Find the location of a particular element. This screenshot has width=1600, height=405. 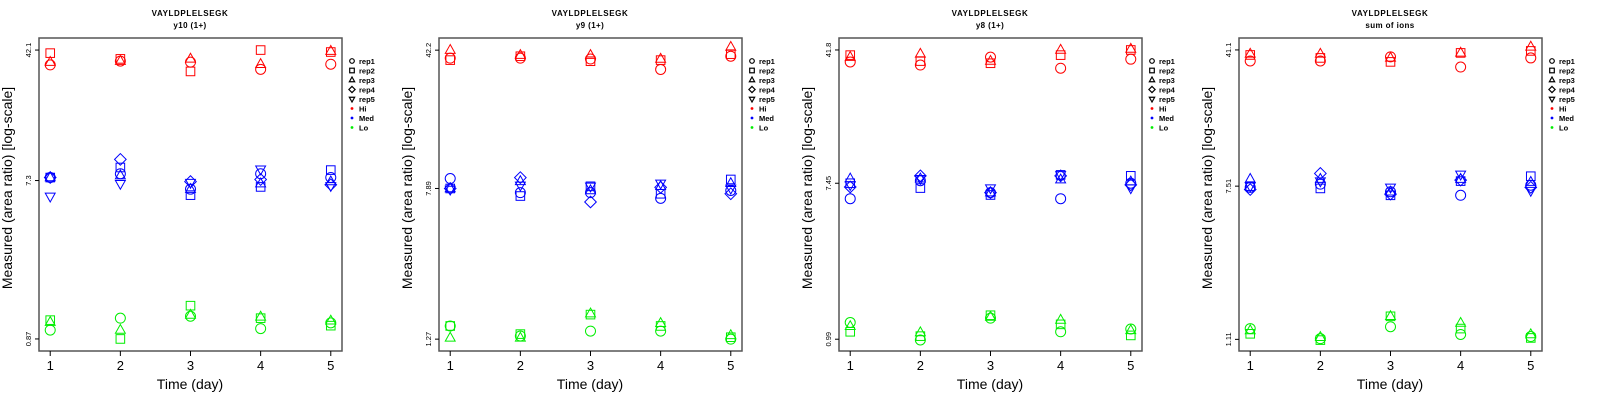

point-med-rep2-day1 is located at coordinates (50, 177).